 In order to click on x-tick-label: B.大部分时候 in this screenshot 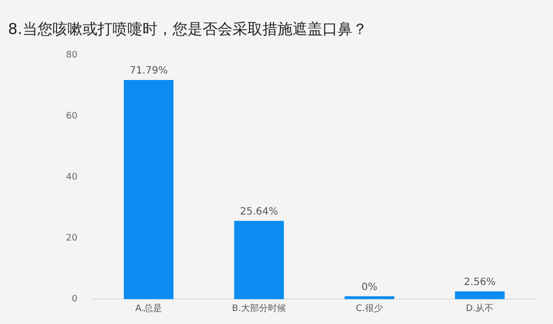, I will do `click(259, 308)`.